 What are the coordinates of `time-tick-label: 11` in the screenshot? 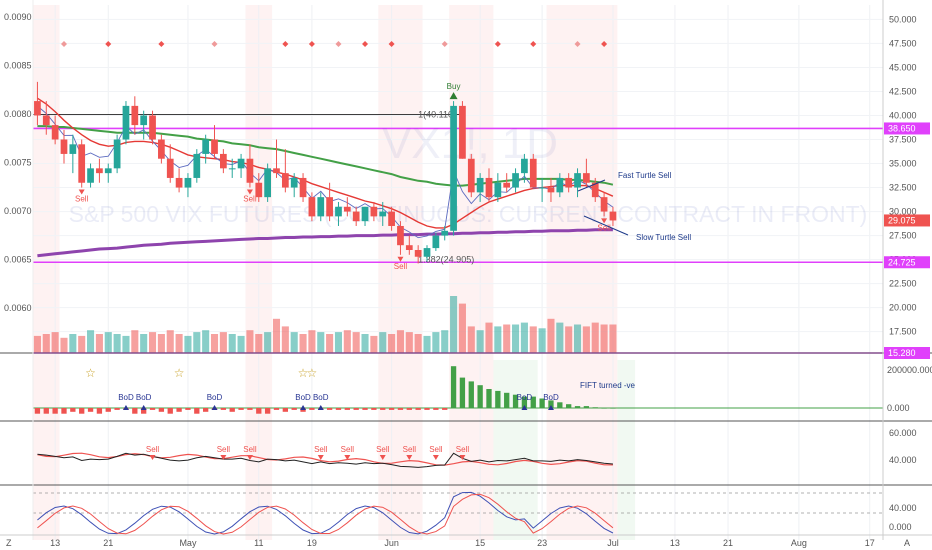 It's located at (258, 543).